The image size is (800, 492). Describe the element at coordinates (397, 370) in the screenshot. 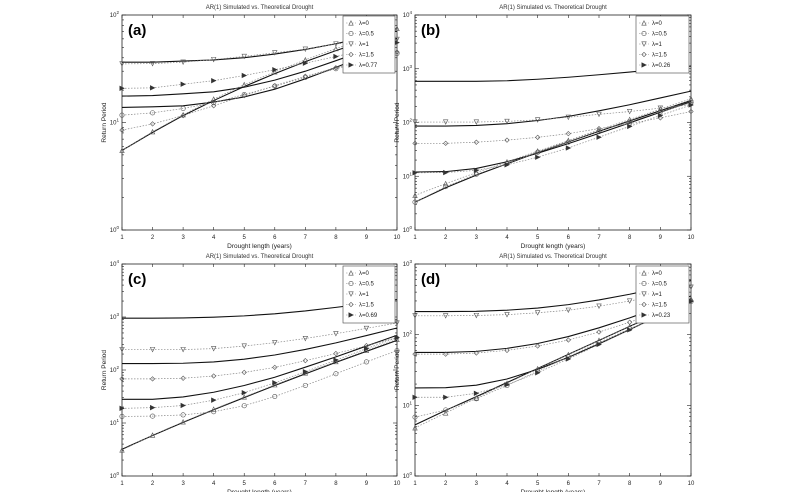

I see `y-axis-label: Return Period` at that location.